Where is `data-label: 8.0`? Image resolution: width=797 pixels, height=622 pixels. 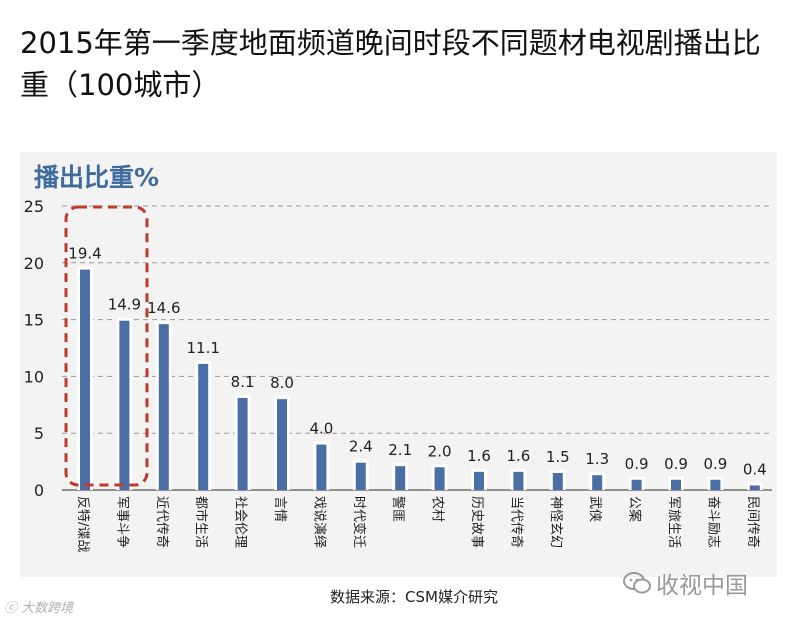
data-label: 8.0 is located at coordinates (282, 383).